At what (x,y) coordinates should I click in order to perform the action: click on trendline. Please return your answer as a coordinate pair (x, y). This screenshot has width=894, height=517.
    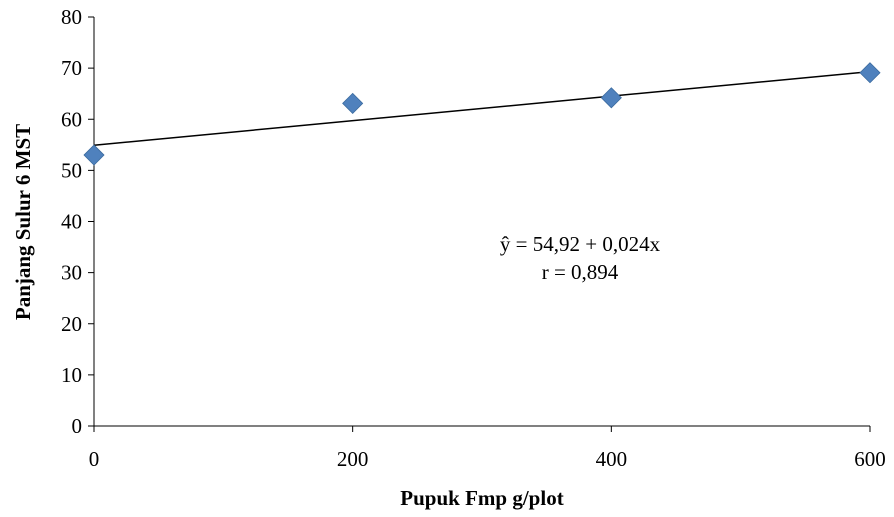
    Looking at the image, I should click on (482, 108).